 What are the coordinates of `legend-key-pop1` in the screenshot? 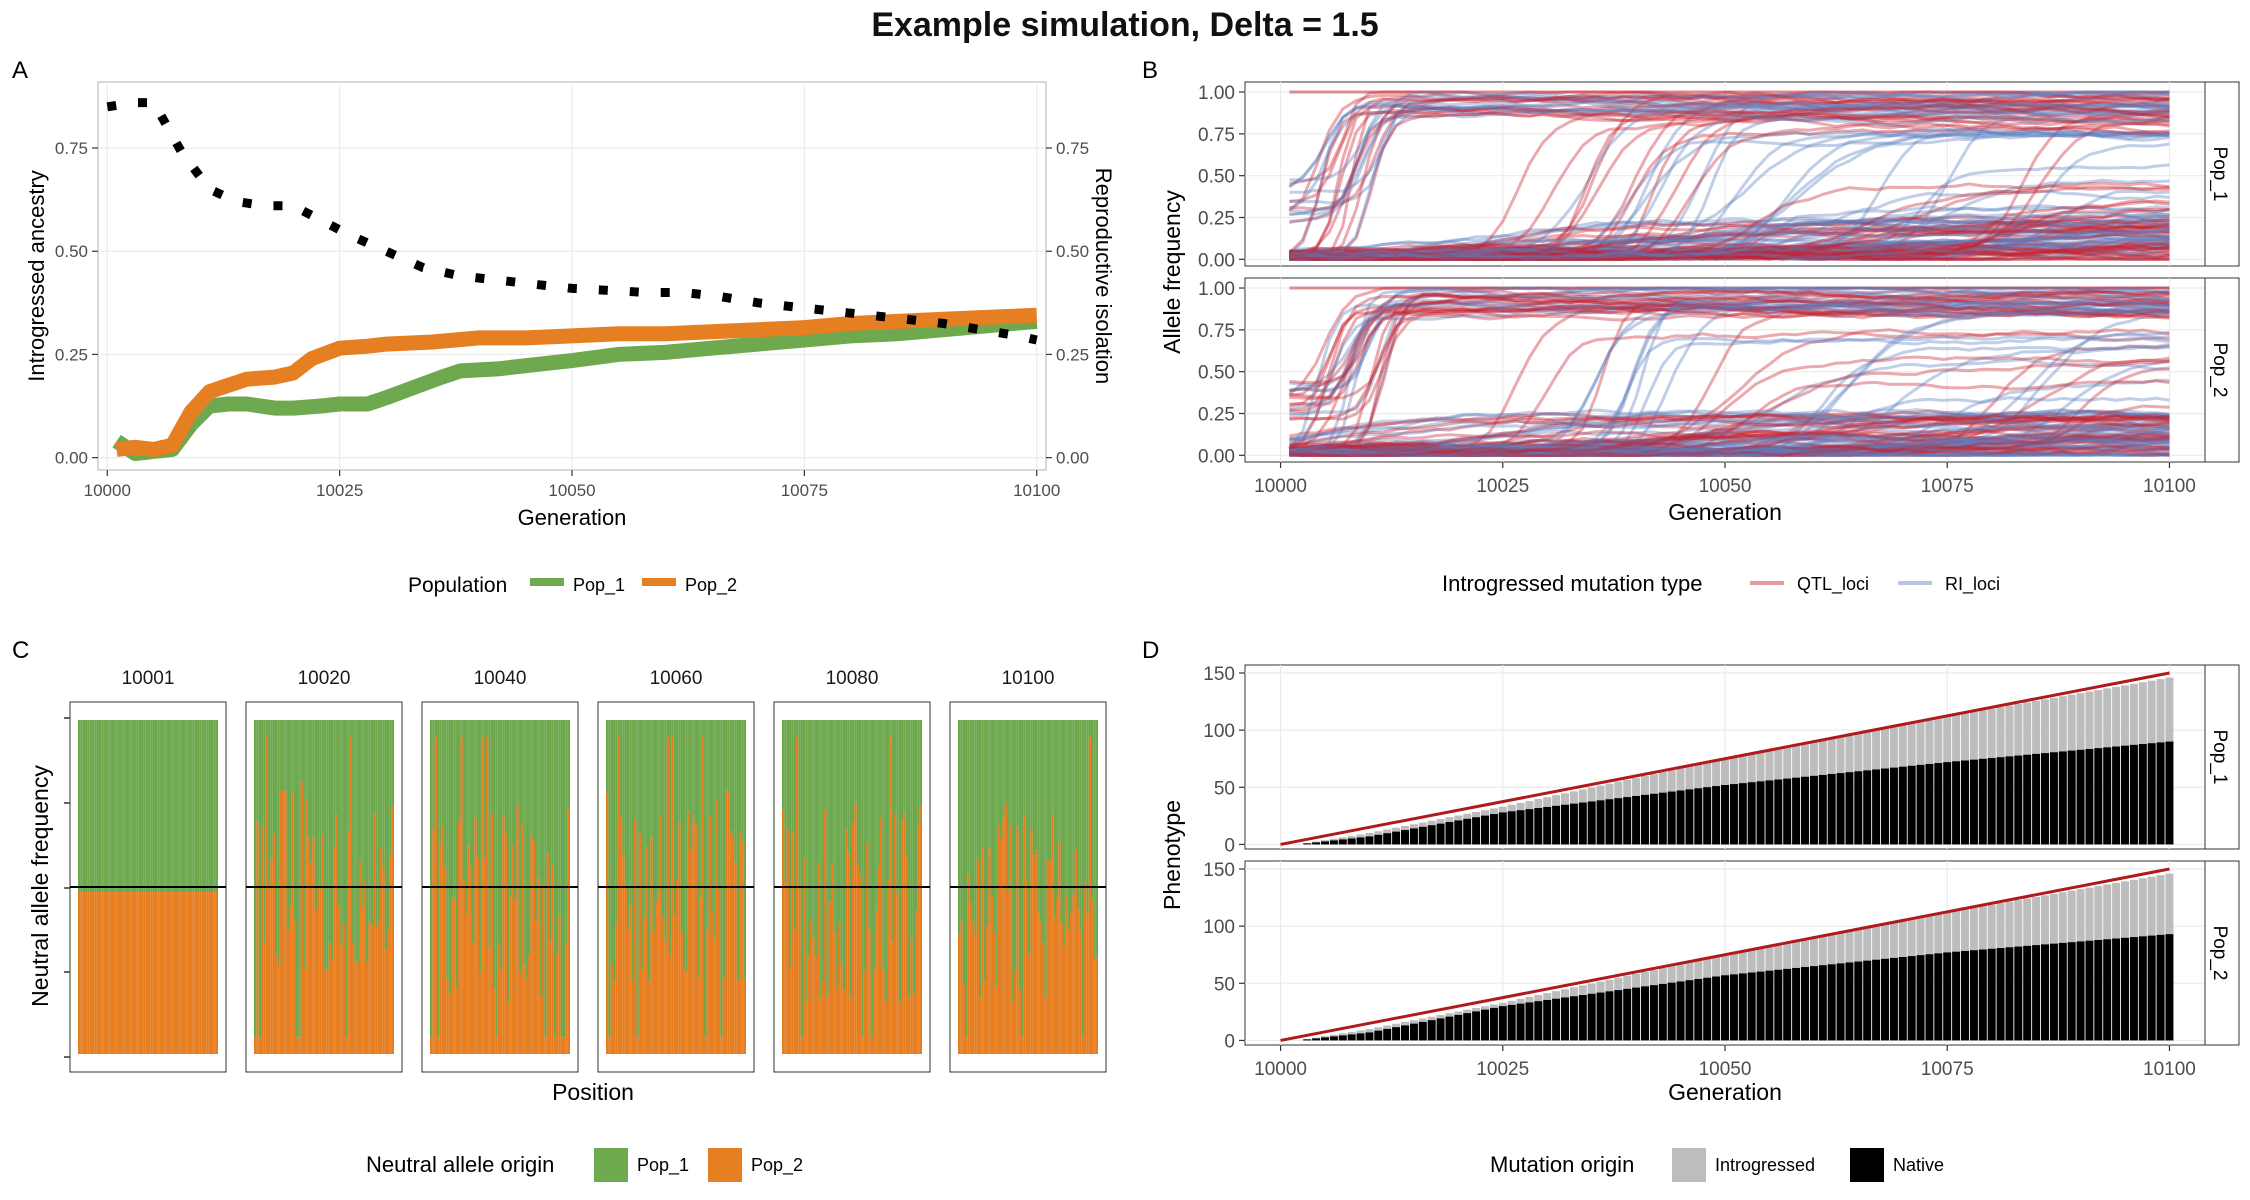 It's located at (547, 582).